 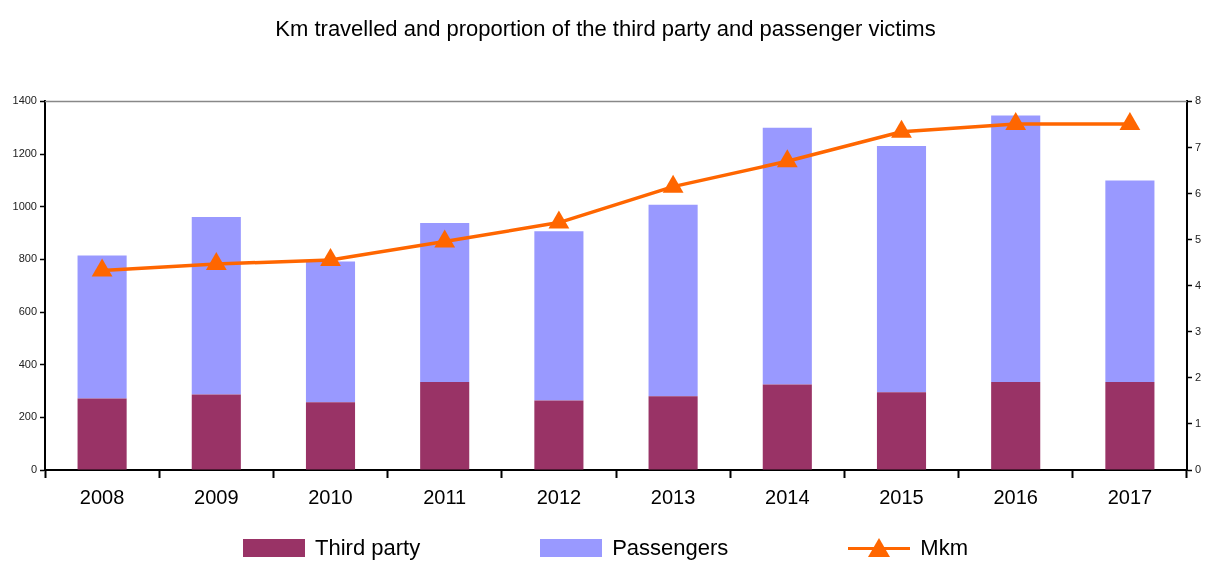 I want to click on y2-tick-label: 5, so click(x=1198, y=238).